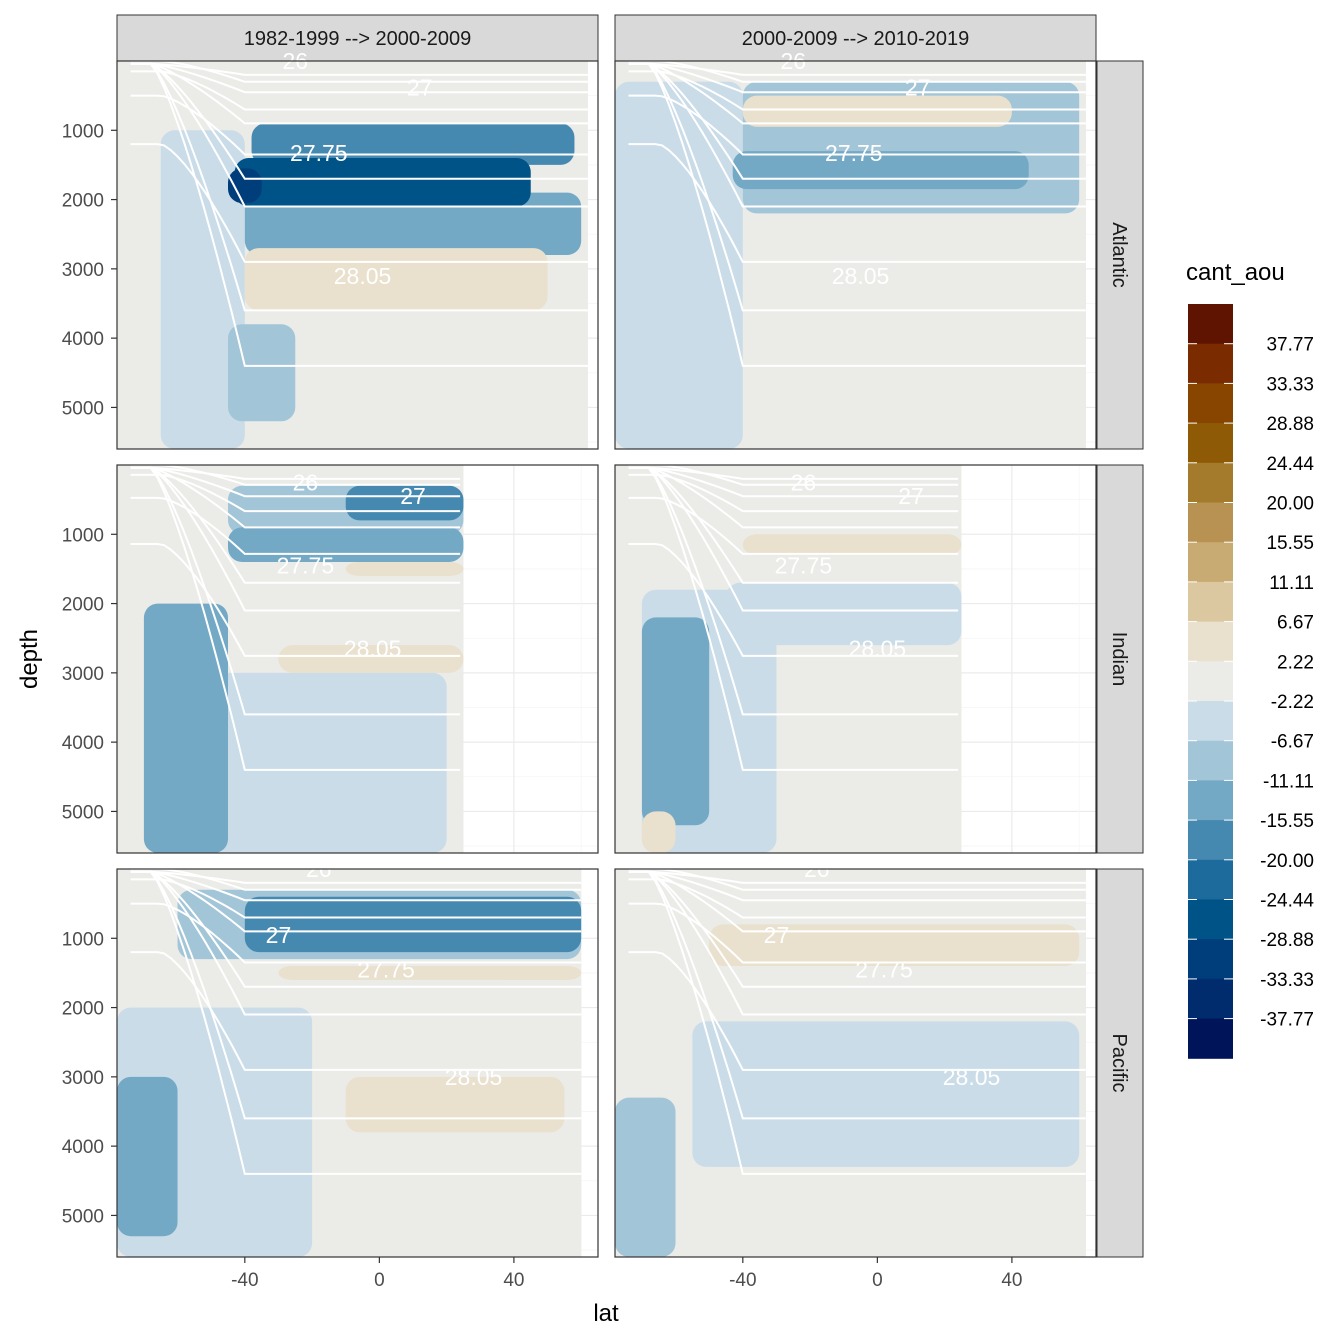 The height and width of the screenshot is (1344, 1344). Describe the element at coordinates (658, 832) in the screenshot. I see `region-bottom-positive` at that location.